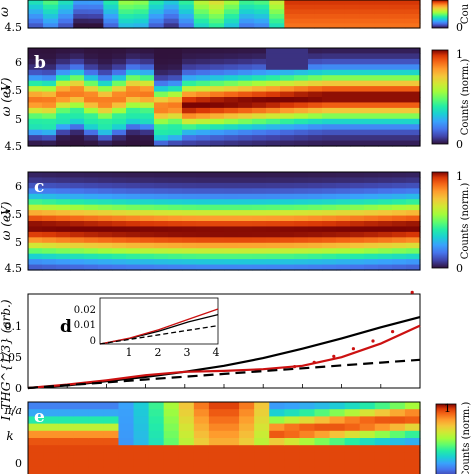 The image size is (474, 474). What do you see at coordinates (235, 17) in the screenshot?
I see `panel-a: 4.5 ω 0 Cou` at bounding box center [235, 17].